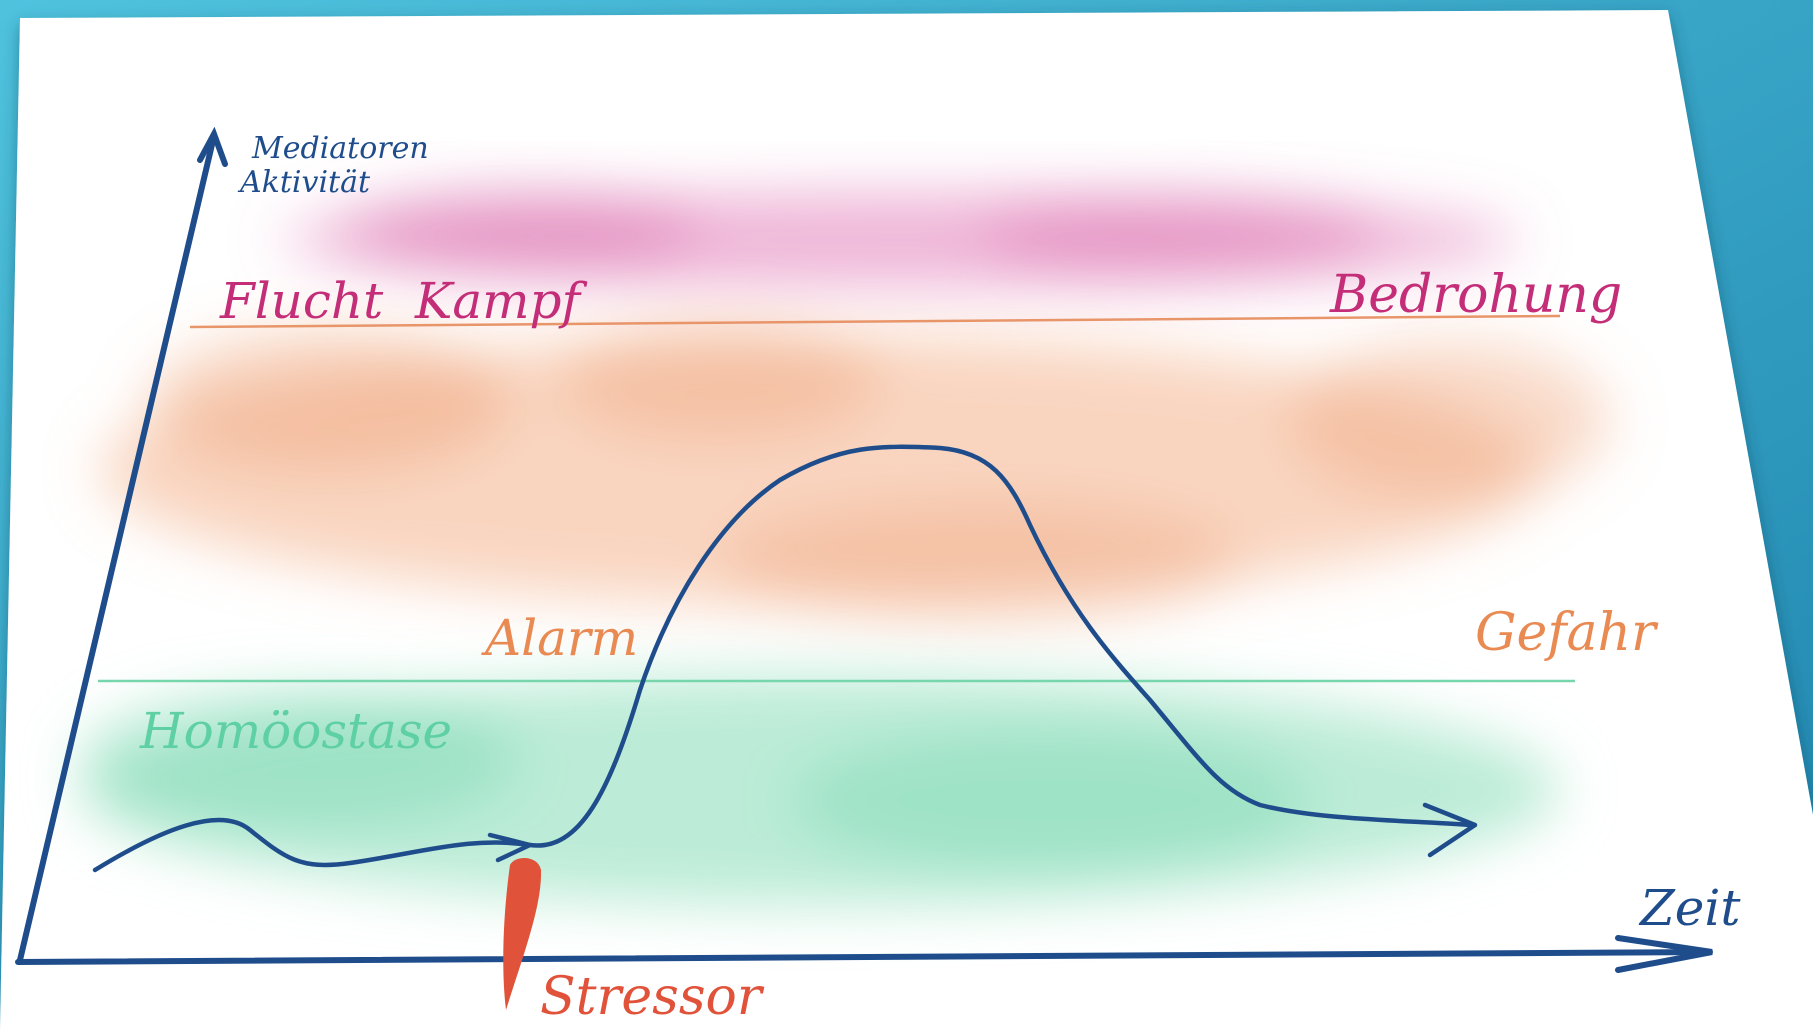  I want to click on danger-label-right: Gefahr, so click(1567, 633).